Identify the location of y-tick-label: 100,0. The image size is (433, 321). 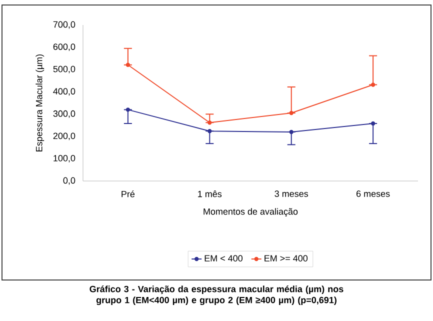
(65, 158).